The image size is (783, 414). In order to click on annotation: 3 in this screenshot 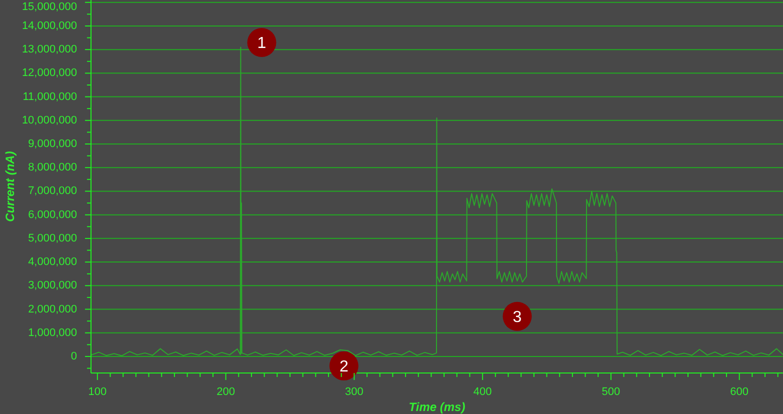, I will do `click(517, 317)`.